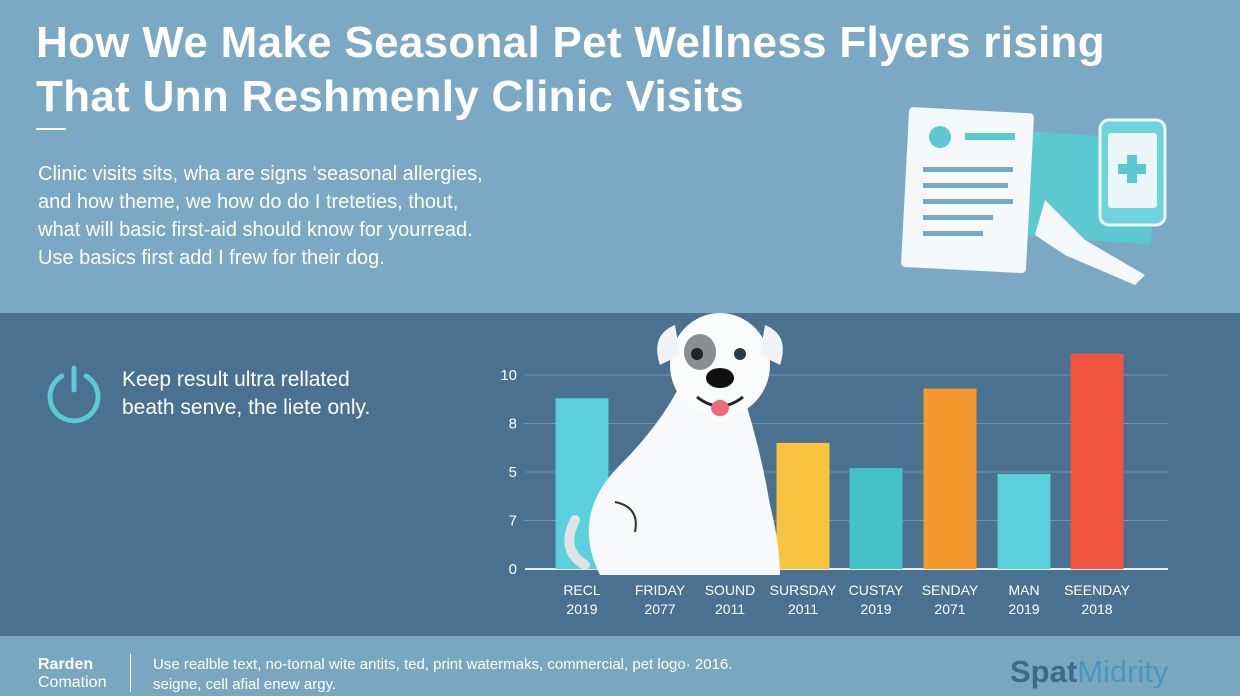 This screenshot has width=1240, height=696. What do you see at coordinates (673, 444) in the screenshot?
I see `dog-illustration` at bounding box center [673, 444].